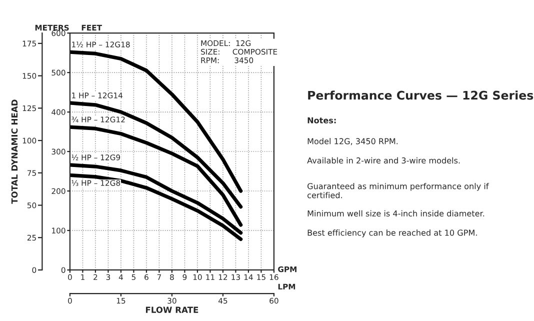  I want to click on y2-axis-title: TOTAL DYNAMIC HEAD, so click(14, 152).